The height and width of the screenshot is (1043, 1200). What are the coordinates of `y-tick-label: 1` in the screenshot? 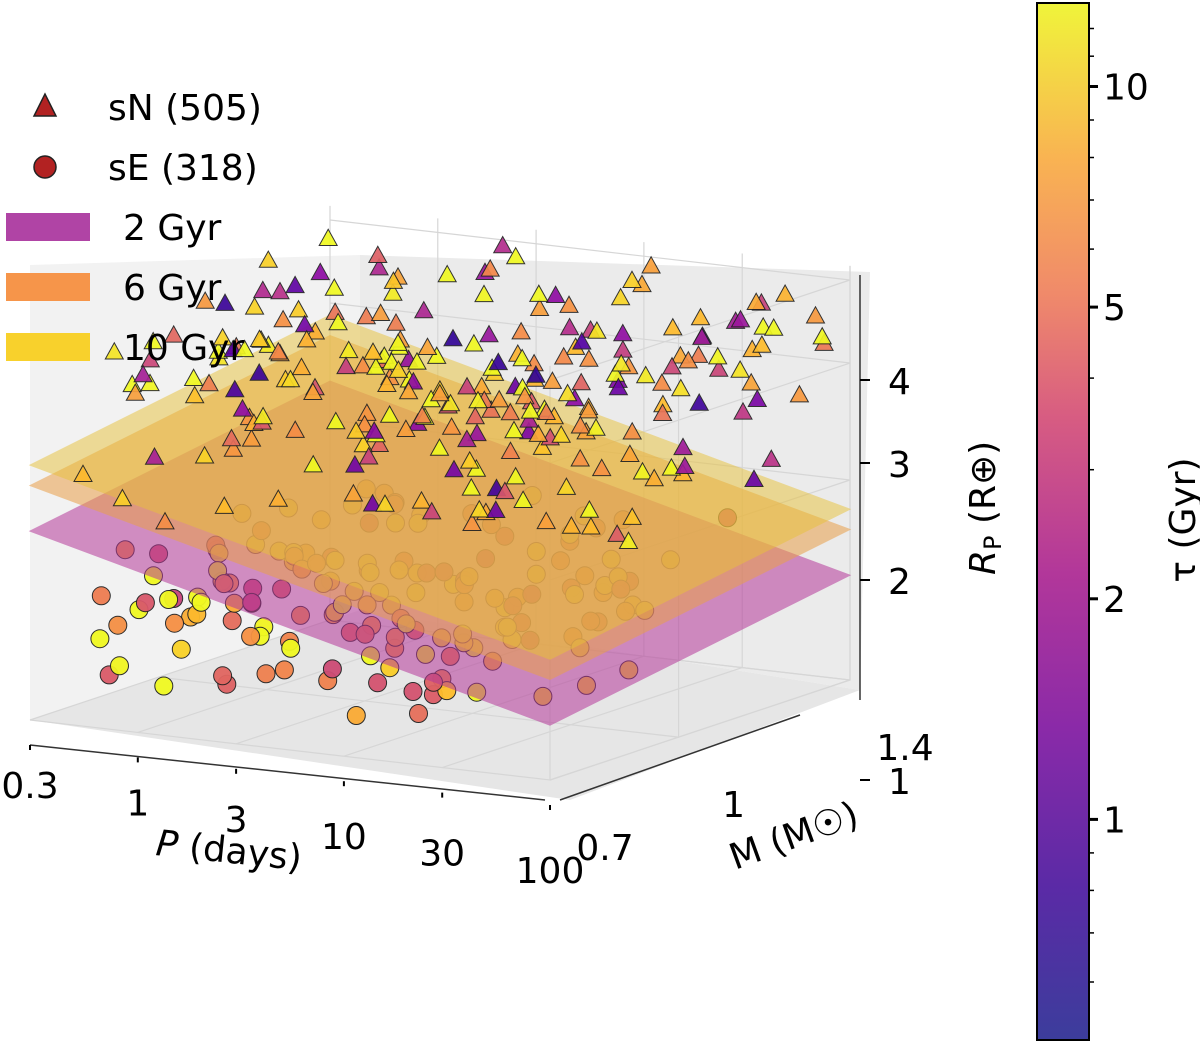 It's located at (733, 805).